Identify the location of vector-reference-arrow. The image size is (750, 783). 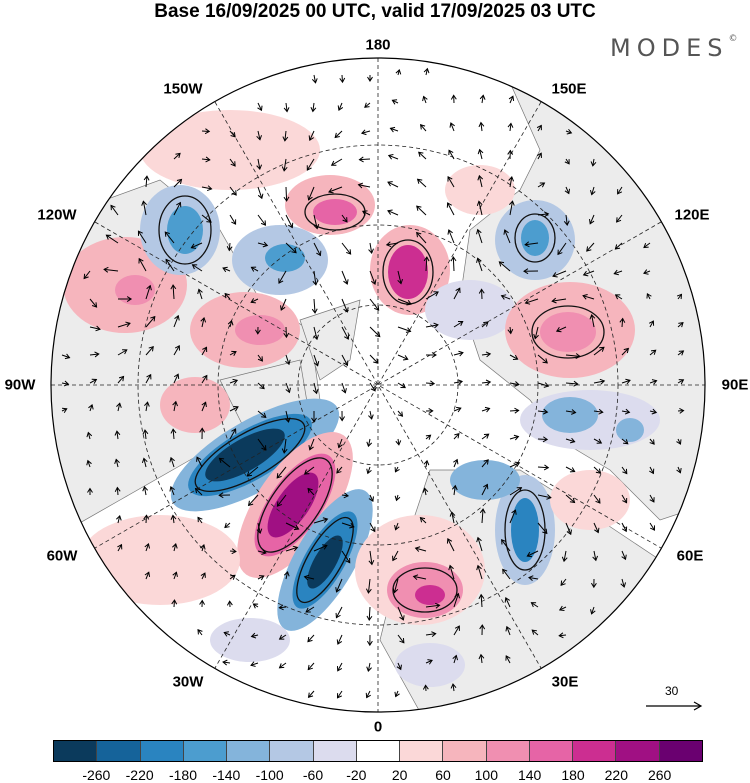
(674, 706).